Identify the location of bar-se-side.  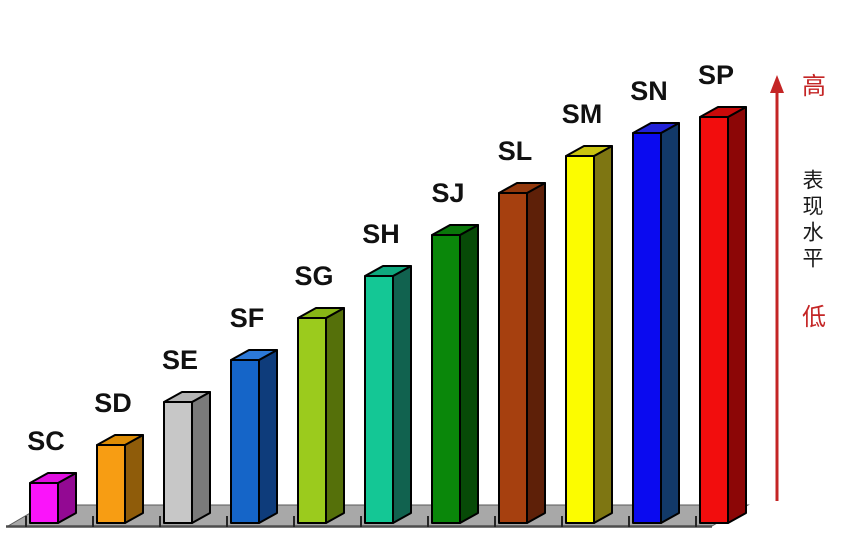
(201, 457).